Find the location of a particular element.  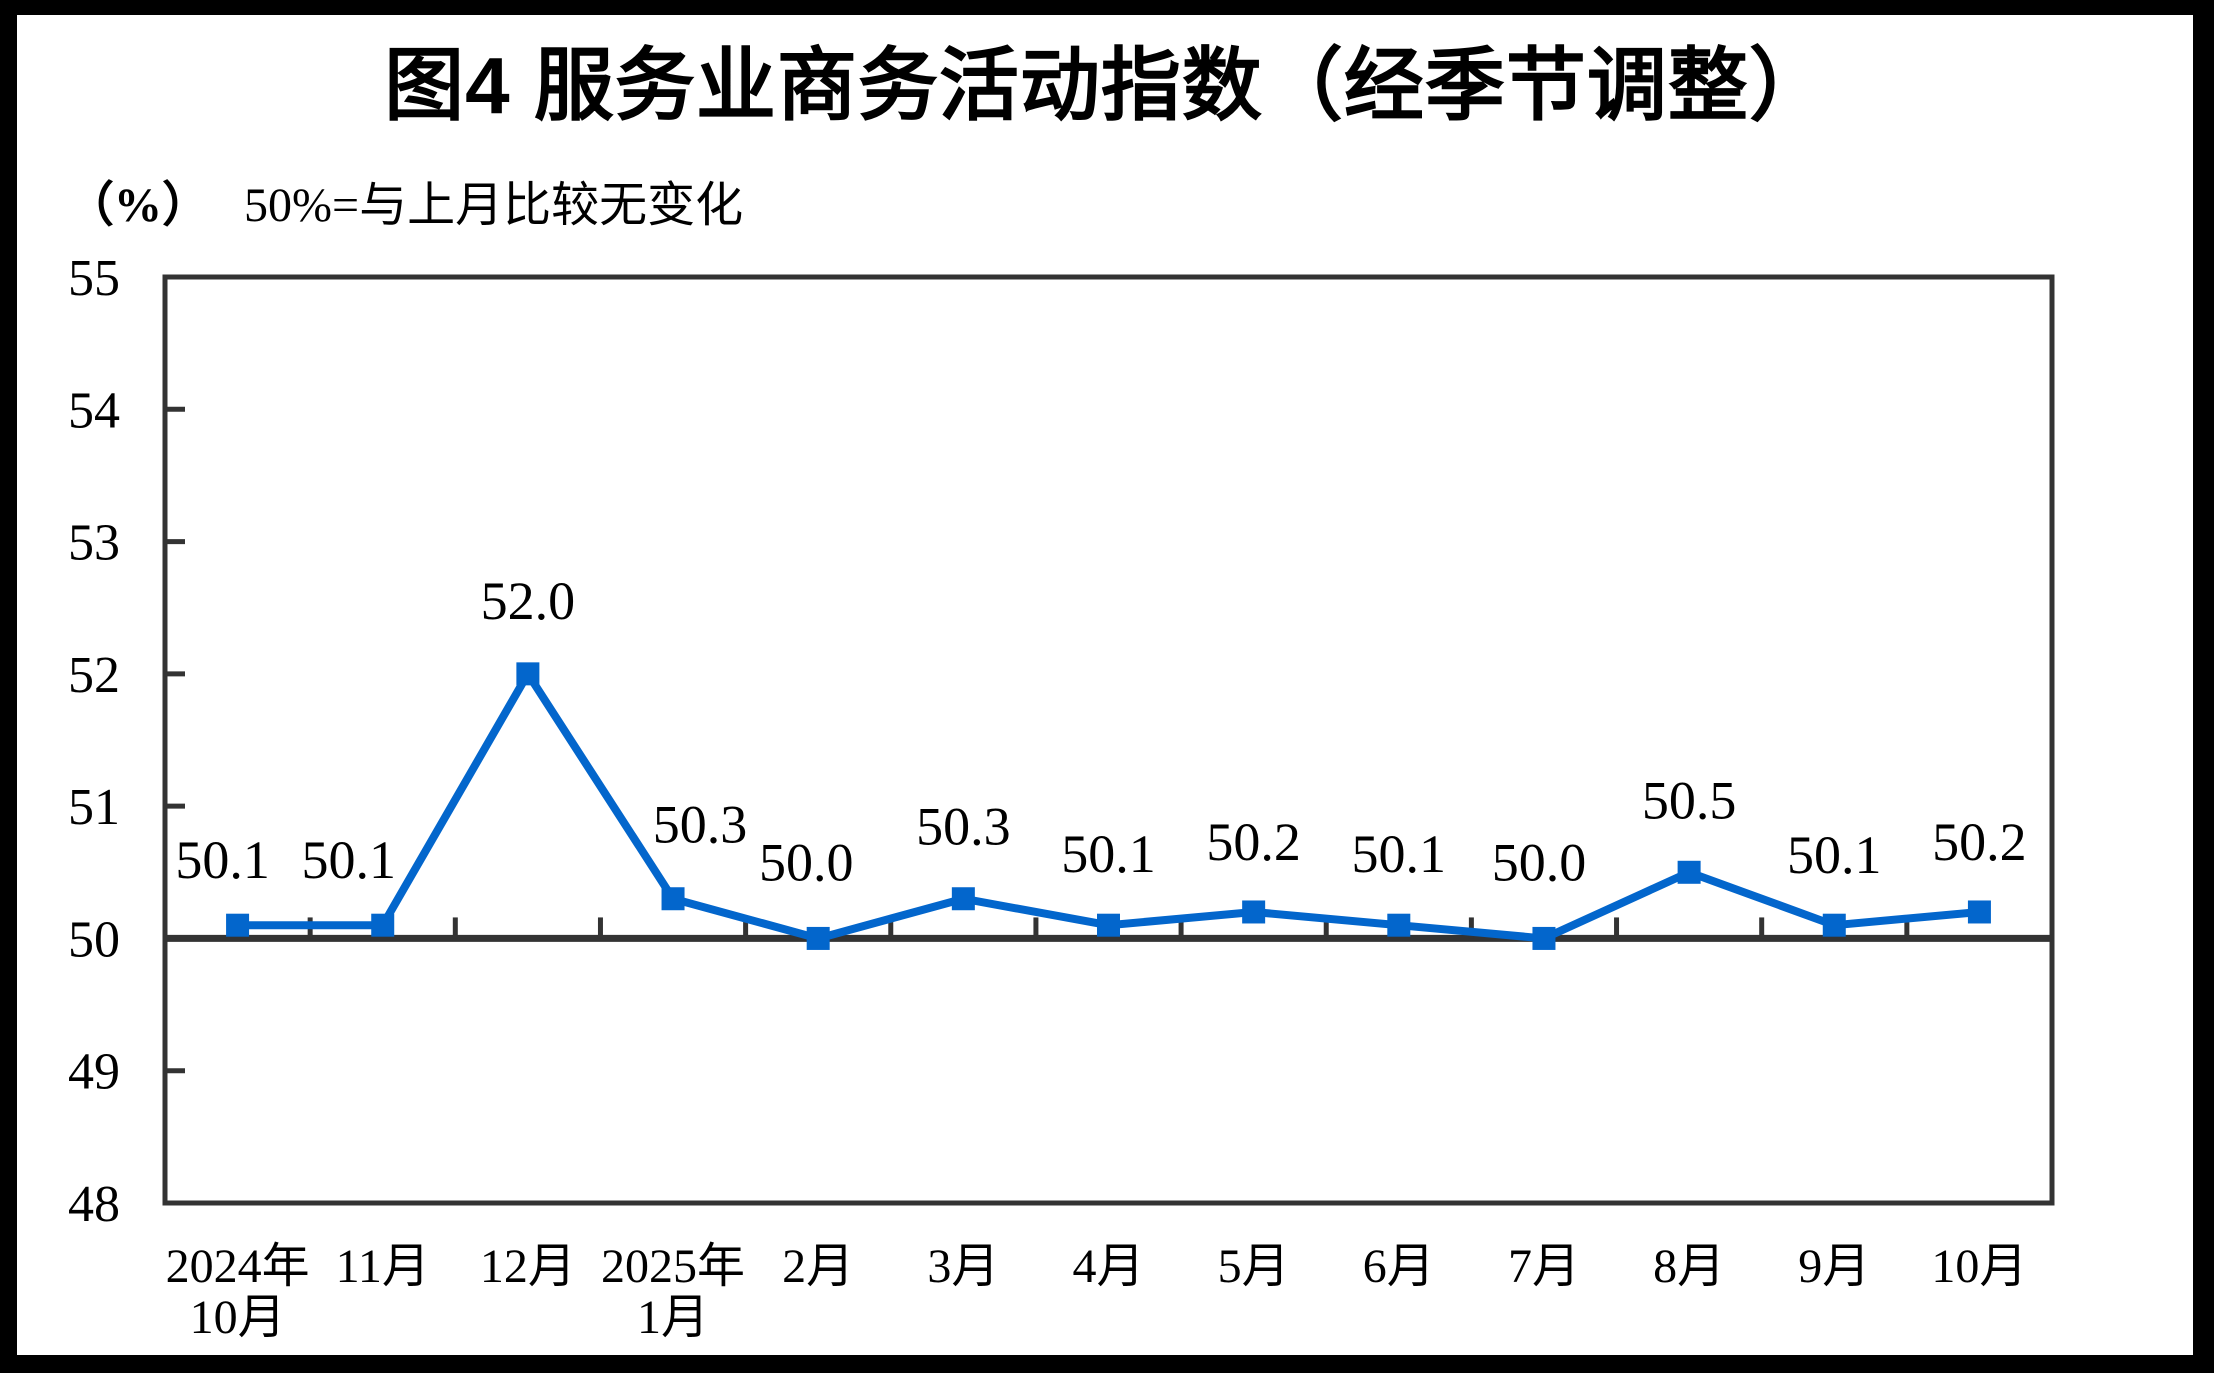

x-axis-label: 2月 is located at coordinates (818, 1266).